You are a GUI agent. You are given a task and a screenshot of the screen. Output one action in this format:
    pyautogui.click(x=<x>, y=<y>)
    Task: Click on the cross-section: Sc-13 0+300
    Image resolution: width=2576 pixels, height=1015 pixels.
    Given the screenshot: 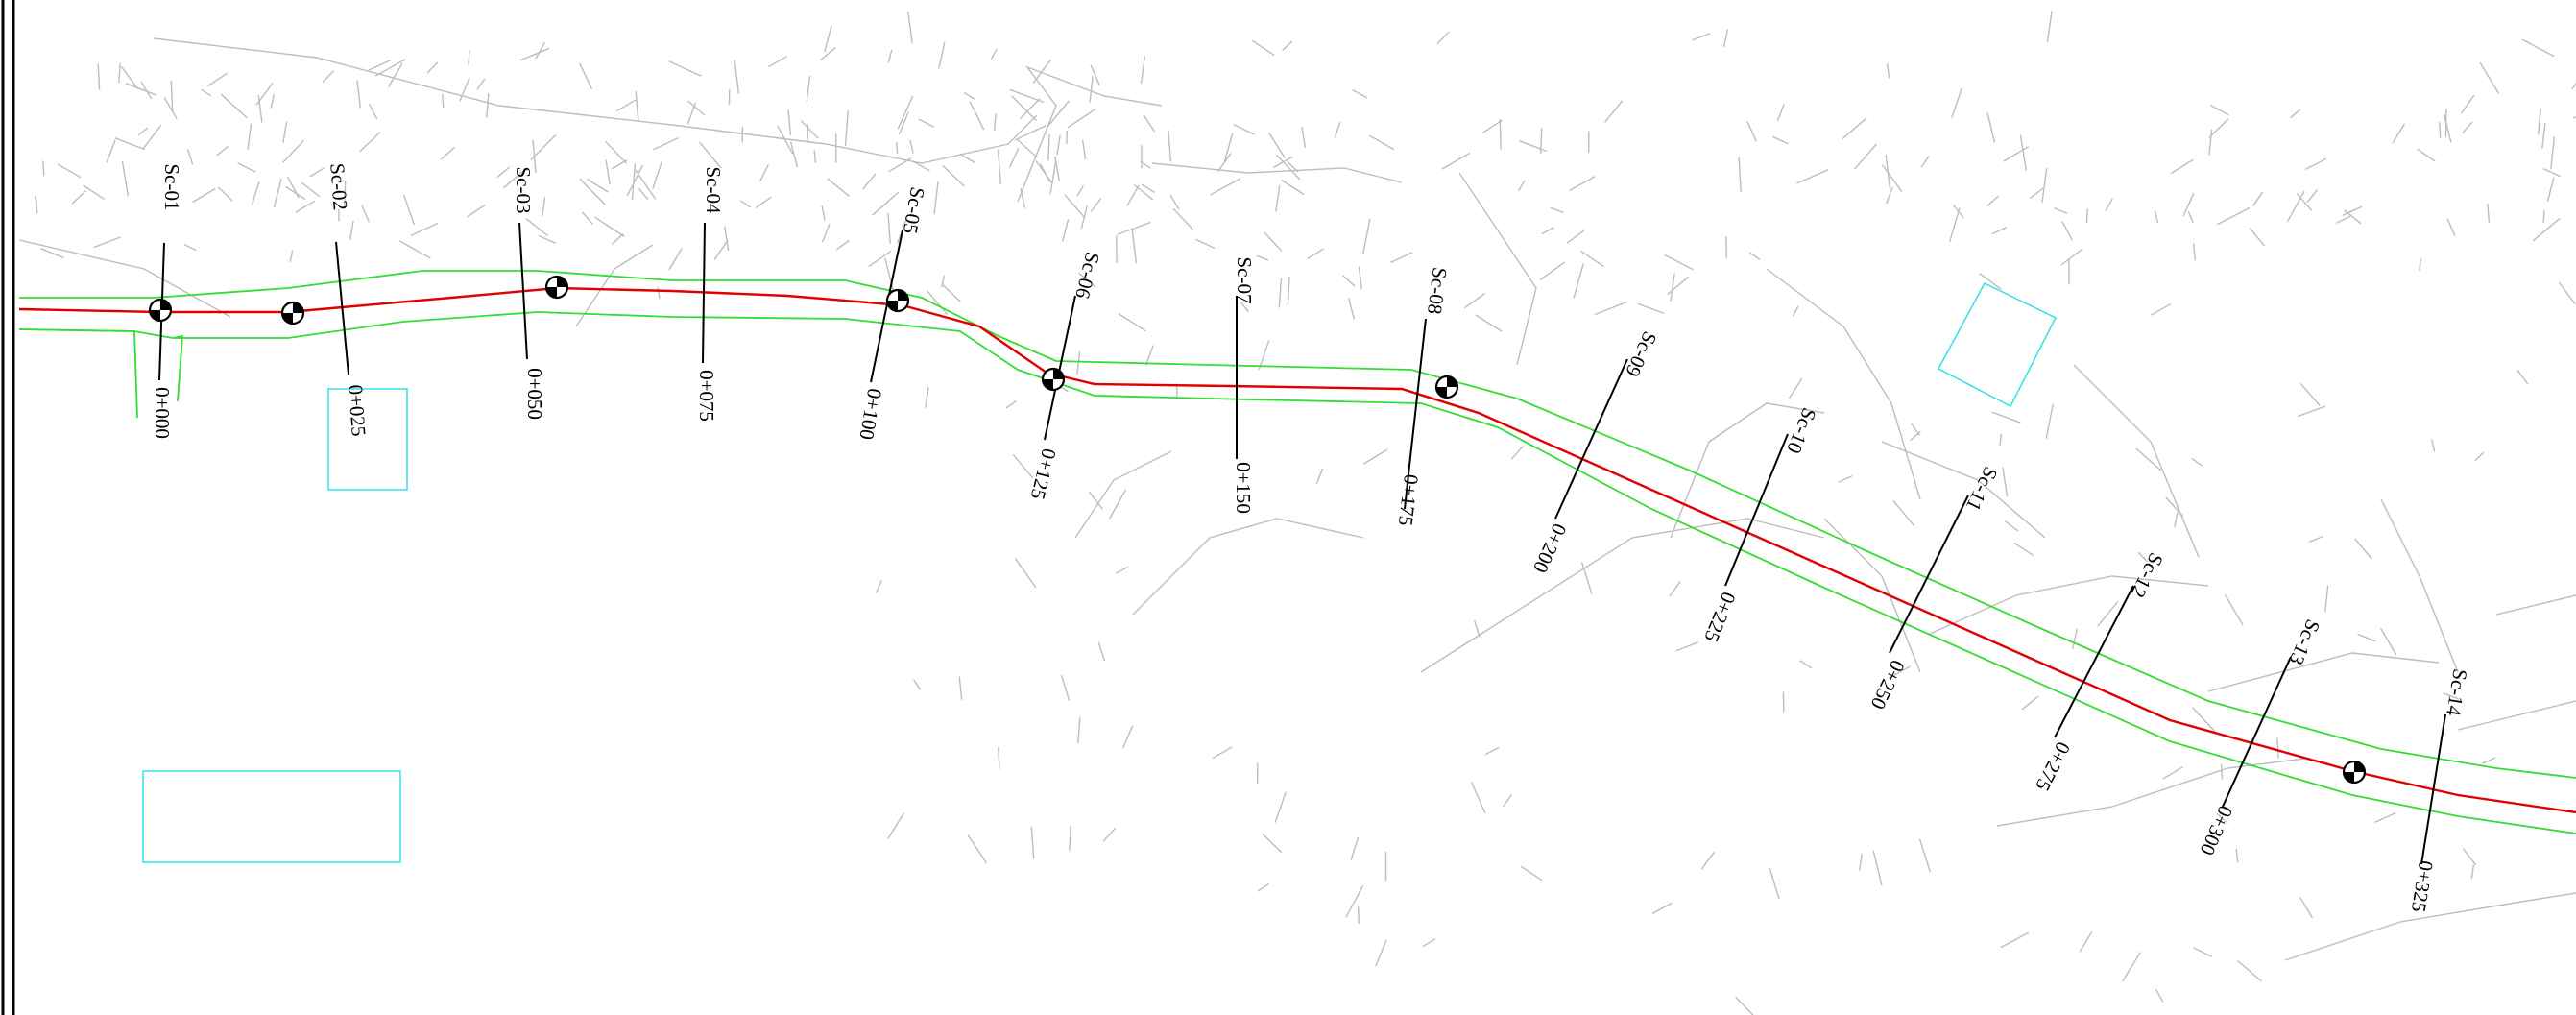 What is the action you would take?
    pyautogui.click(x=2259, y=738)
    